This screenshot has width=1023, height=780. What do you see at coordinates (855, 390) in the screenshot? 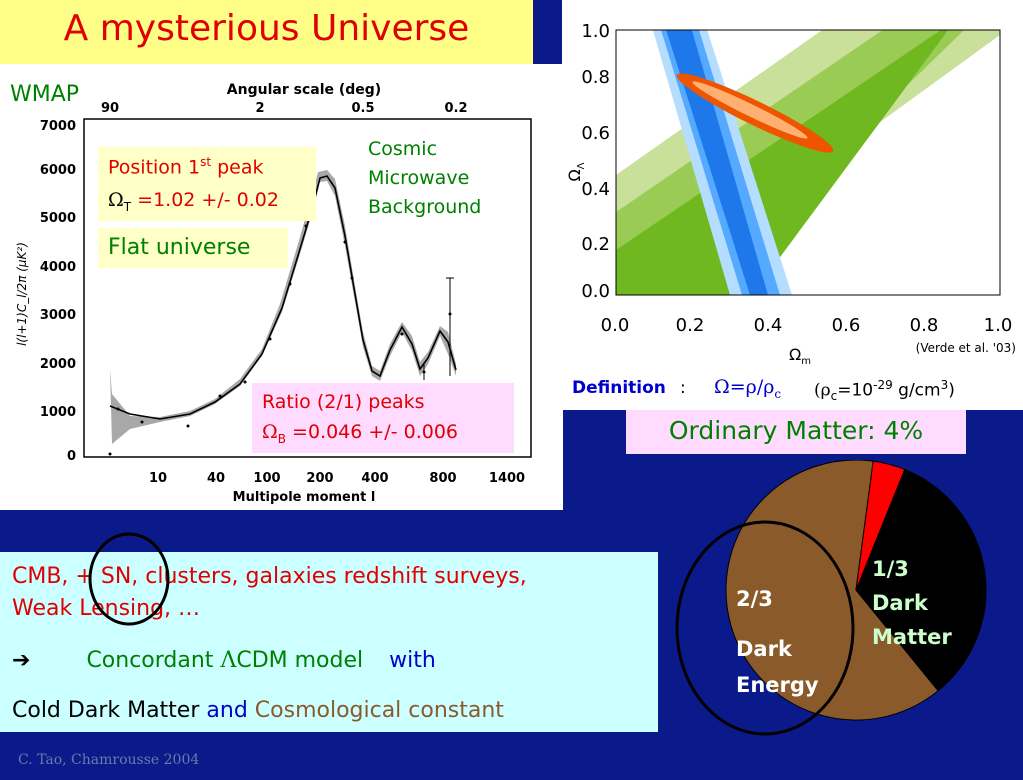
I see `density-value: =10` at bounding box center [855, 390].